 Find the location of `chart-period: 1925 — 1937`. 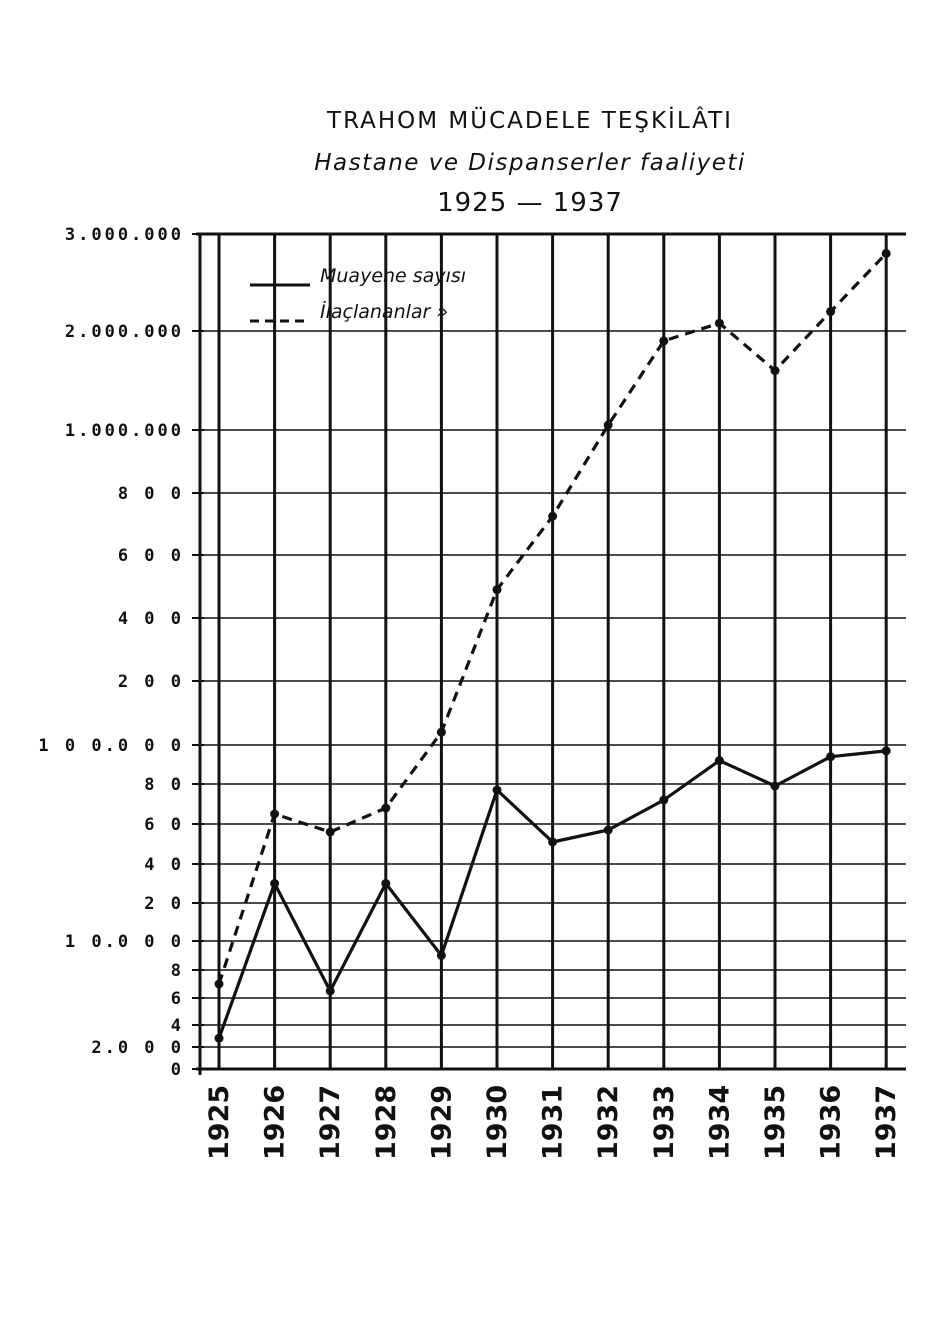

chart-period: 1925 — 1937 is located at coordinates (530, 203).